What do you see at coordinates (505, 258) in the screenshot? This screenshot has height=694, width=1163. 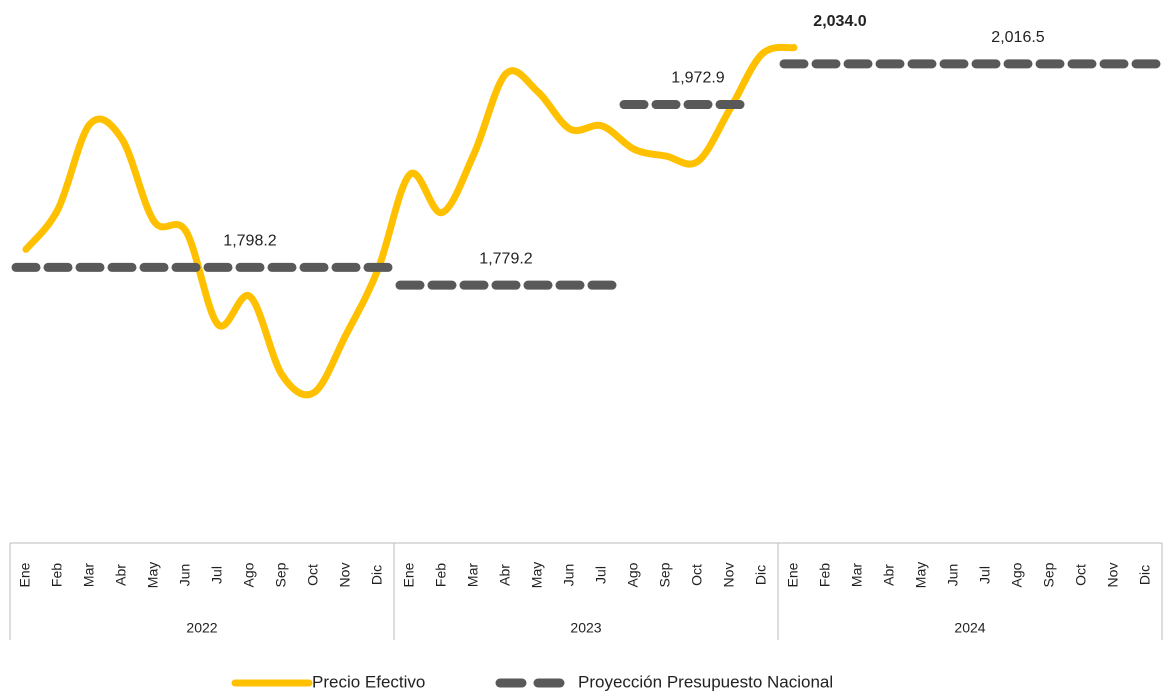 I see `data-label: 1,779.2` at bounding box center [505, 258].